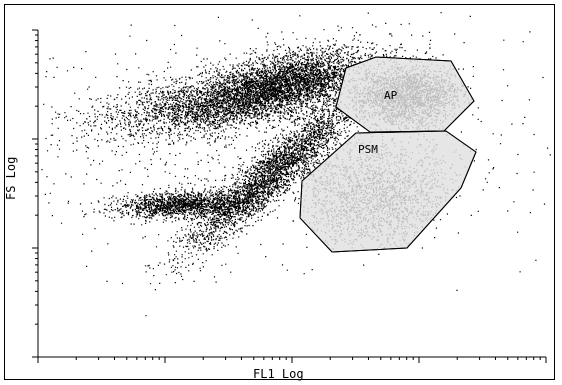  Describe the element at coordinates (391, 95) in the screenshot. I see `gate-label: AP` at that location.